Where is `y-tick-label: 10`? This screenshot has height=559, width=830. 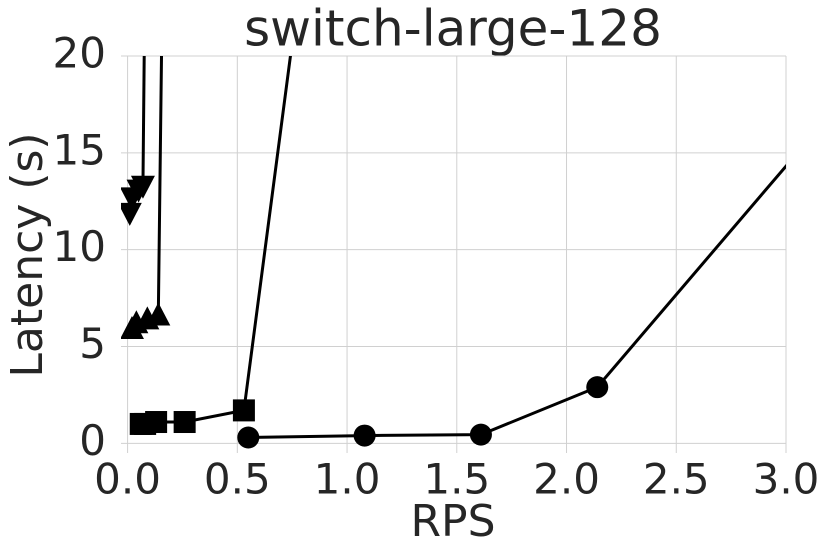
y-tick-label: 10 is located at coordinates (79, 246).